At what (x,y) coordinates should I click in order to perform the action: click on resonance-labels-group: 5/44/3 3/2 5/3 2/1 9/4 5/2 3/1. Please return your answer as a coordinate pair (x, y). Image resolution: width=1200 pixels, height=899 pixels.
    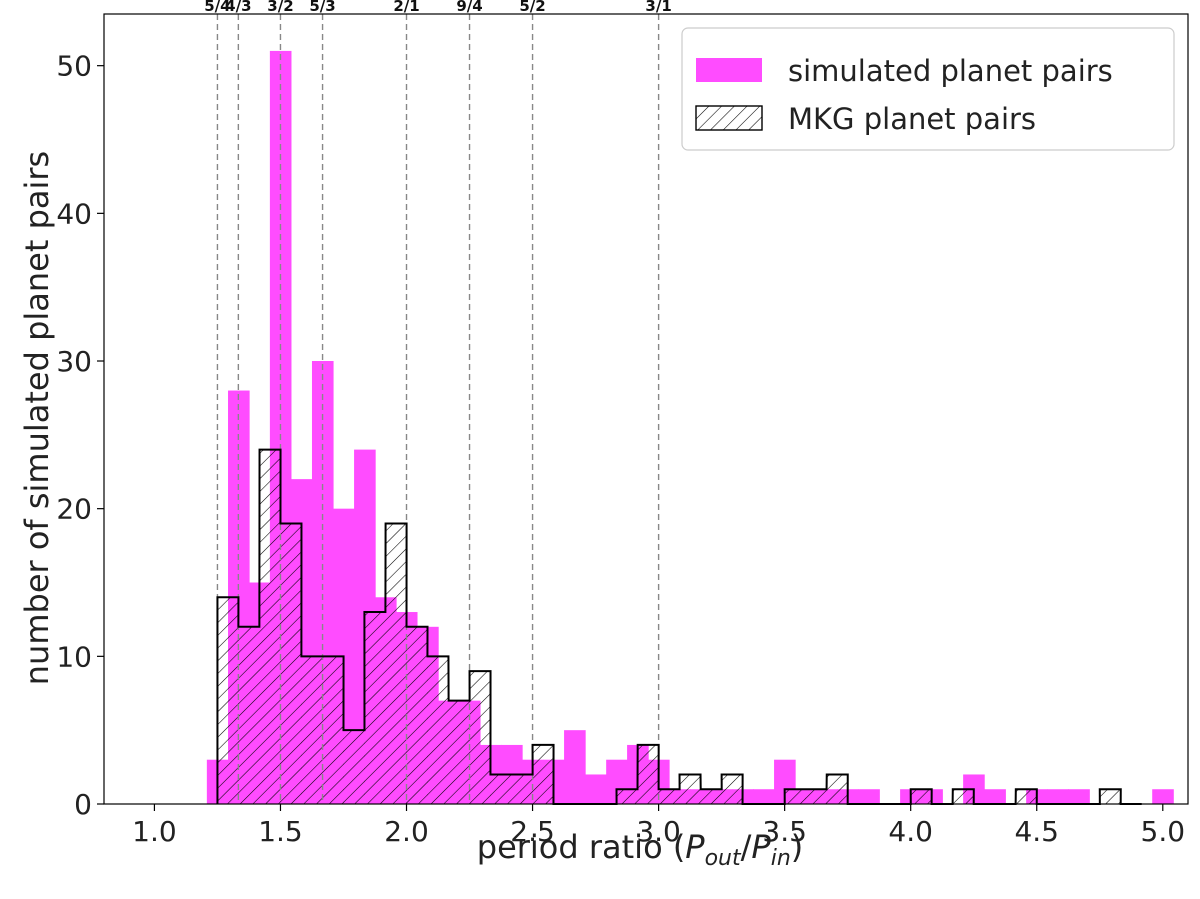
    Looking at the image, I should click on (438, 7).